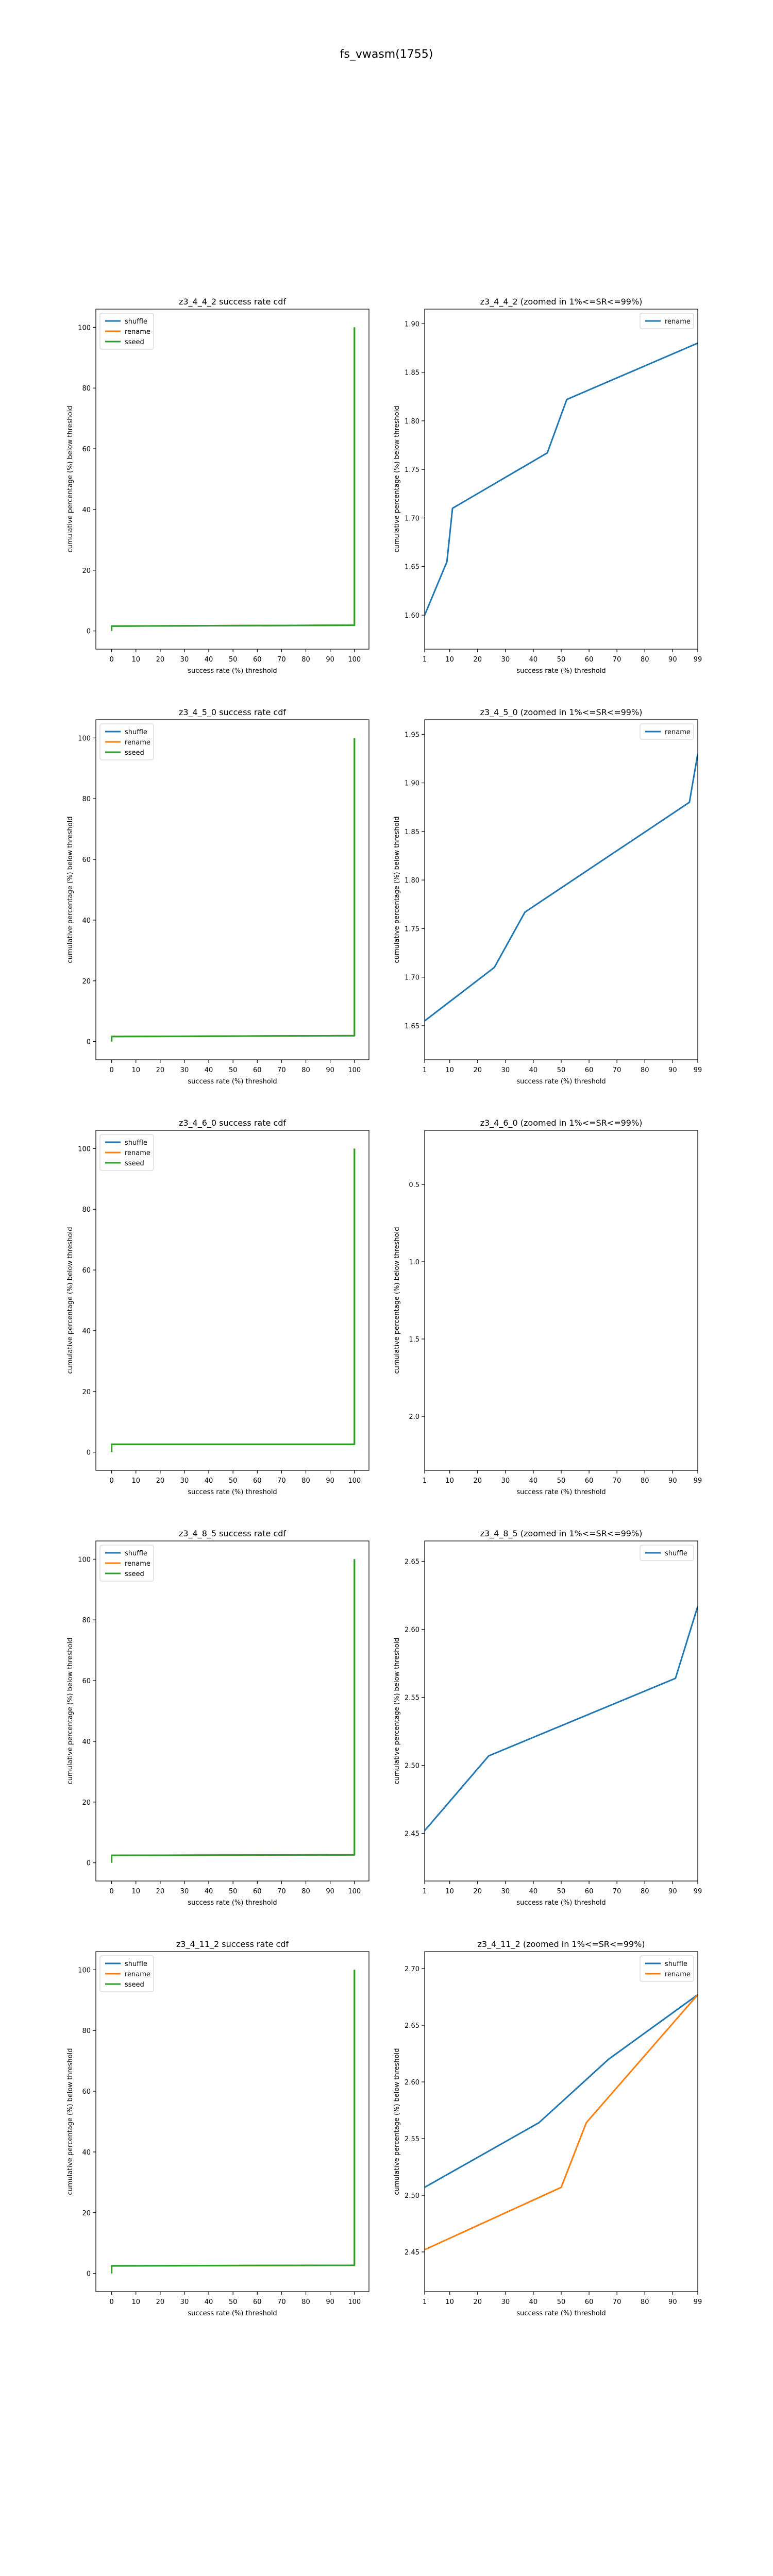  I want to click on subplot-title: z3_4_5_0 success rate cdf, so click(232, 712).